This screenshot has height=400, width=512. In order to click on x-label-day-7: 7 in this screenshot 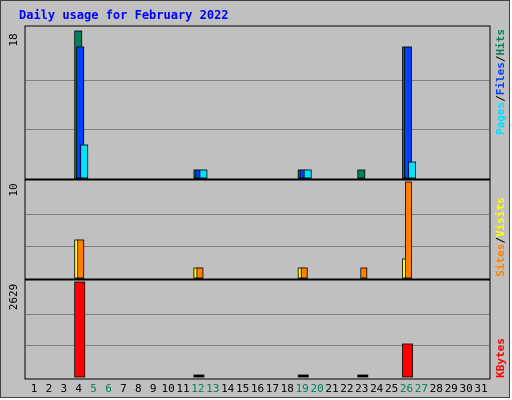, I will do `click(123, 388)`.